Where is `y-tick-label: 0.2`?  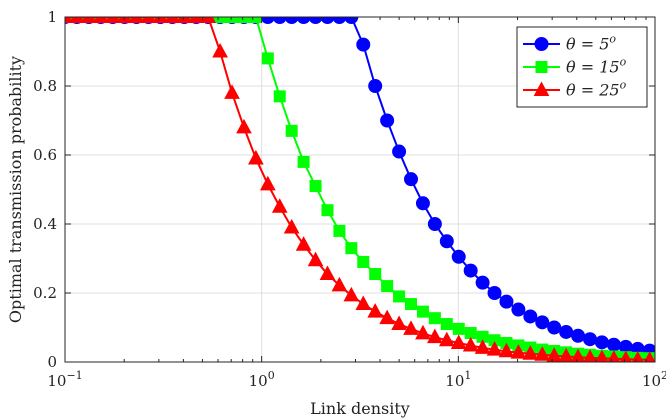 y-tick-label: 0.2 is located at coordinates (45, 293).